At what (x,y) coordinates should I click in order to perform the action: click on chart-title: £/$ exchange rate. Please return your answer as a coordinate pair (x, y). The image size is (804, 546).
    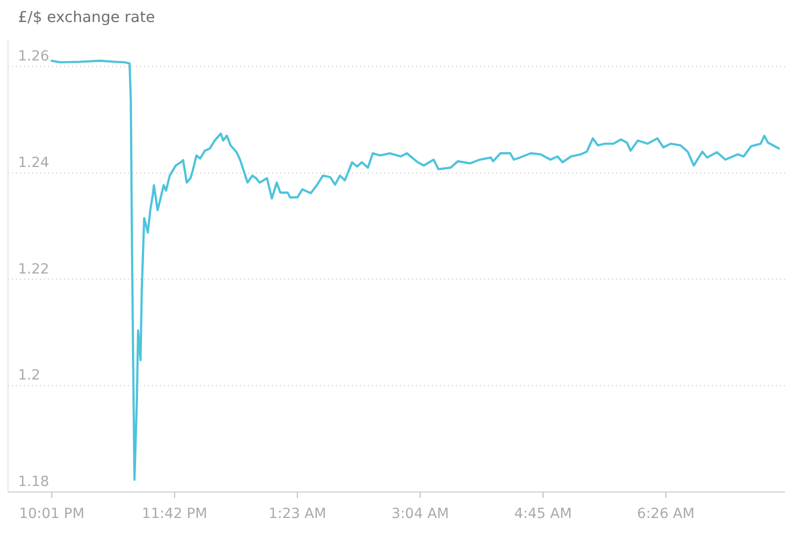
    Looking at the image, I should click on (86, 17).